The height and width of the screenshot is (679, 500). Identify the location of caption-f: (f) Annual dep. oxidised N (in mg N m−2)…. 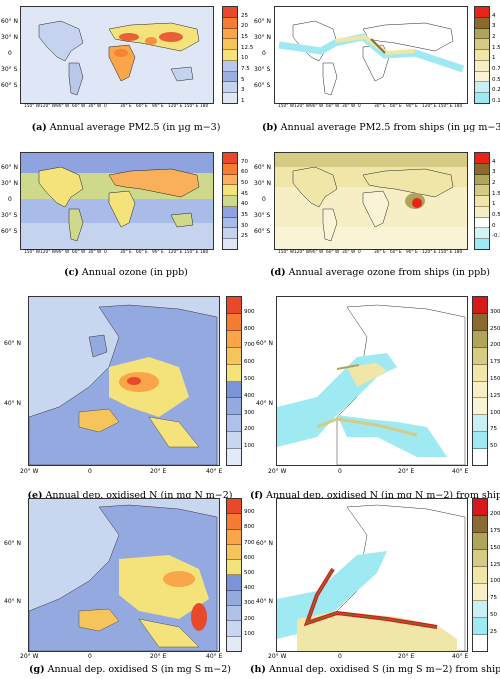
(375, 495).